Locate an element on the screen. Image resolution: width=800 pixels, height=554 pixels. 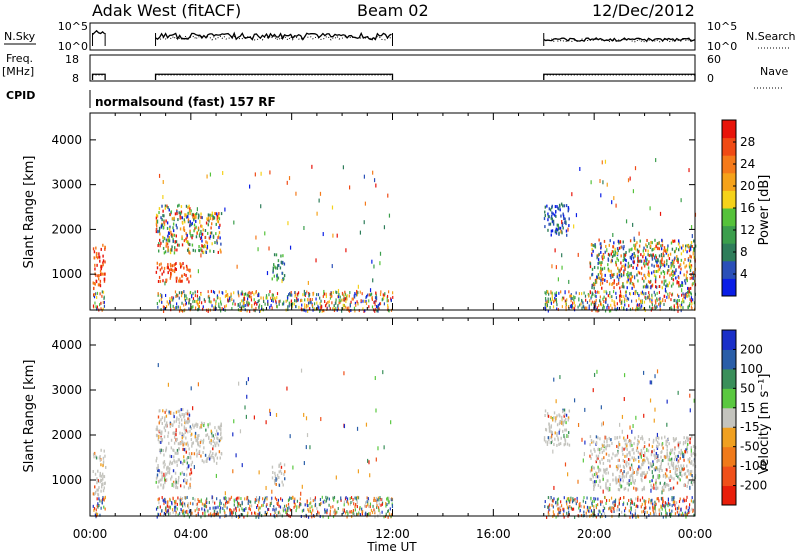
nave-tick-top: 60 is located at coordinates (714, 59).